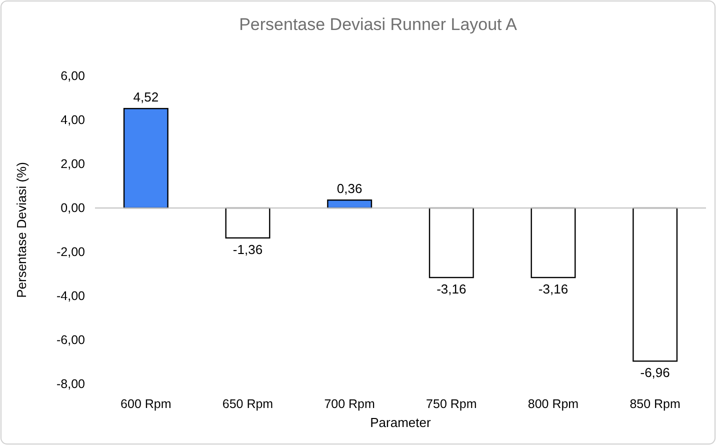 This screenshot has height=445, width=716. Describe the element at coordinates (73, 164) in the screenshot. I see `y-tick-label: 2,00` at that location.